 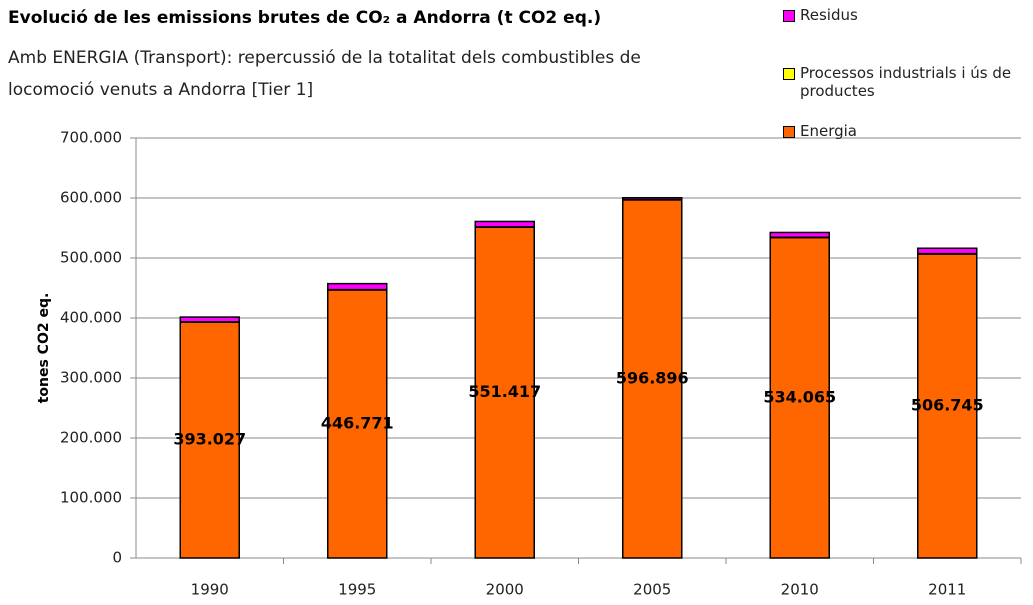 I want to click on subtitle: locomoció venuts a Andorra [Tier 1], so click(x=161, y=90).